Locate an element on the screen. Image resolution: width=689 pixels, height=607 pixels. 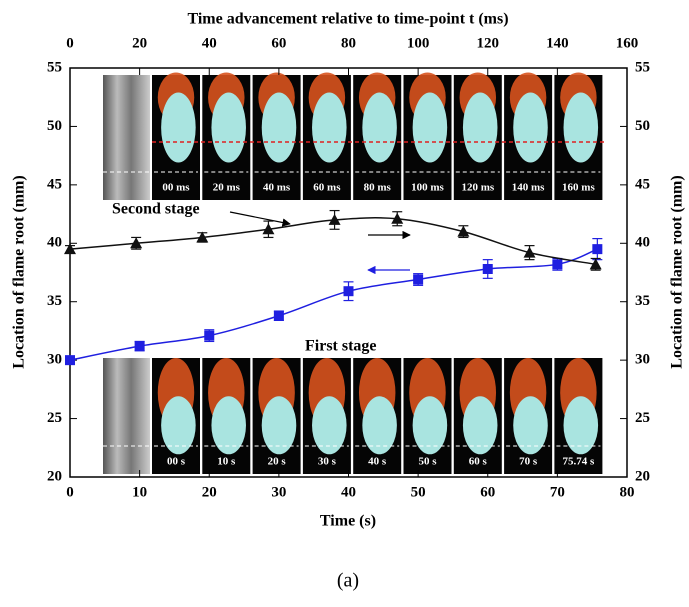
x2-tick-label: 20 is located at coordinates (139, 43).